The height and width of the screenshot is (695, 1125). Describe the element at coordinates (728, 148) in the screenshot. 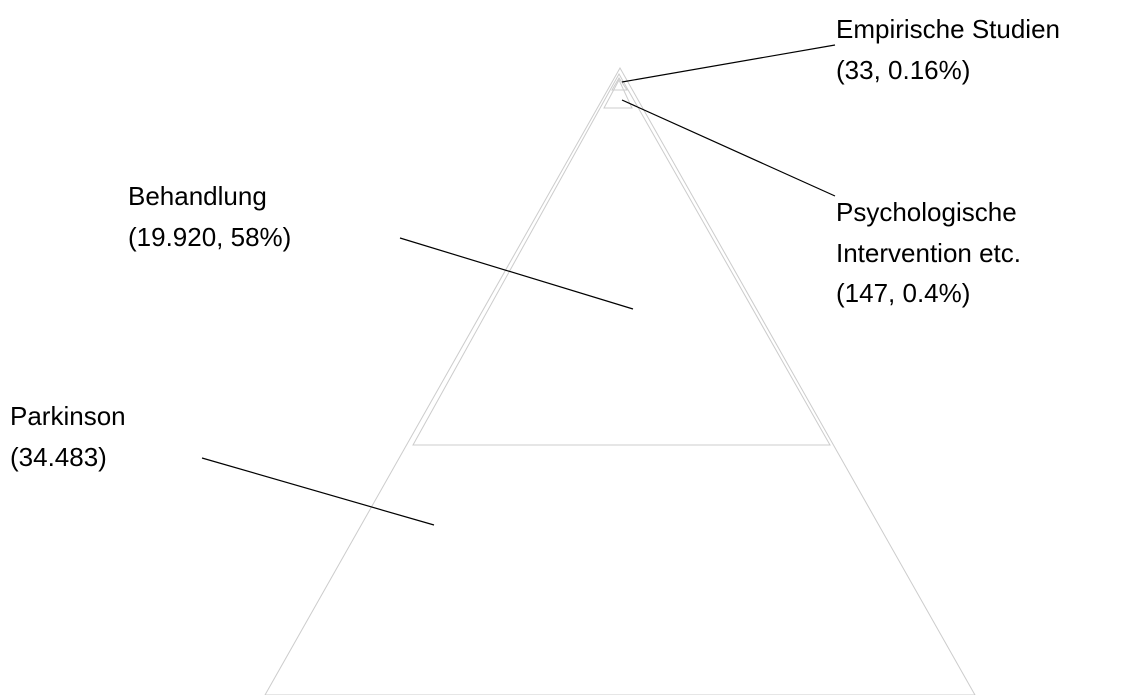

I see `leader-line-psychologische` at that location.